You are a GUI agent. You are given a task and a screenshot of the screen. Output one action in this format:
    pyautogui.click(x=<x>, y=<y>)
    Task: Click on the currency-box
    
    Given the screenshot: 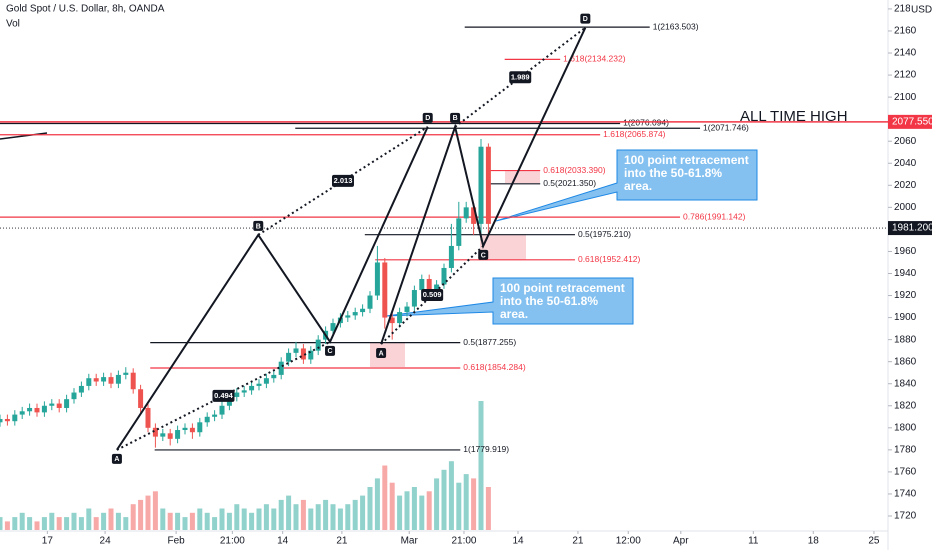 What is the action you would take?
    pyautogui.click(x=921, y=10)
    